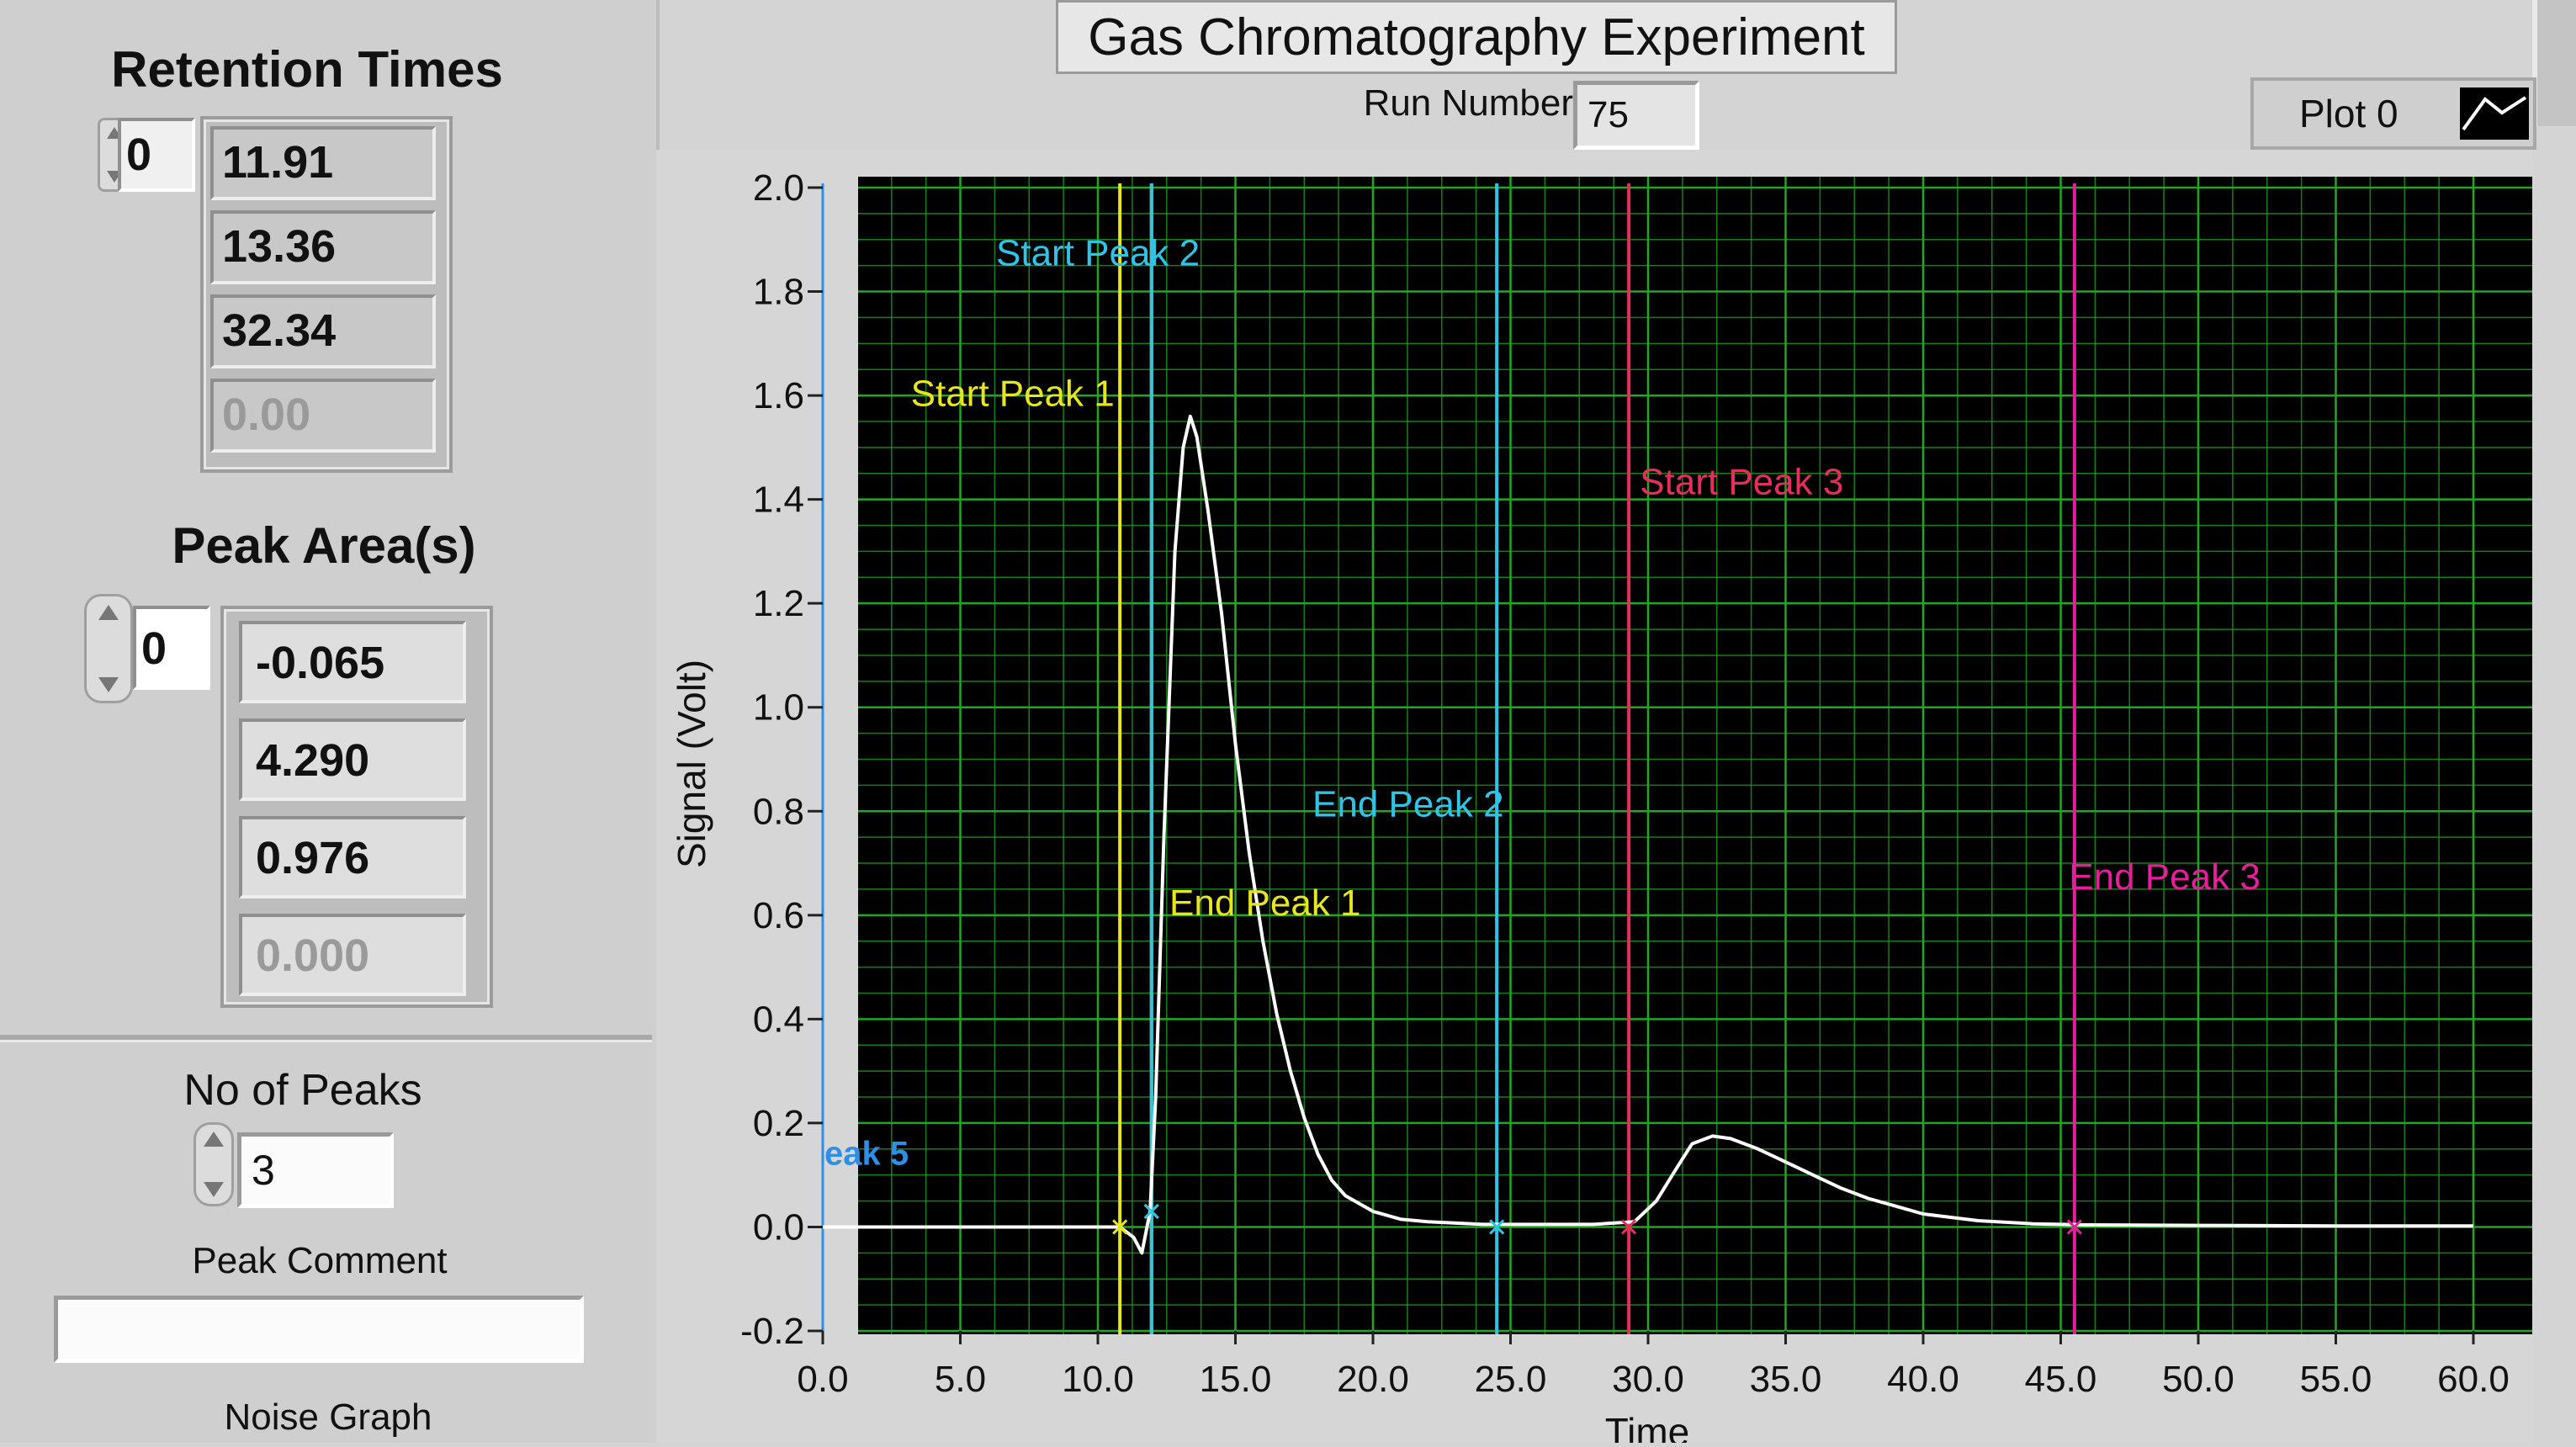  I want to click on retention-time-cell: 11.91, so click(323, 163).